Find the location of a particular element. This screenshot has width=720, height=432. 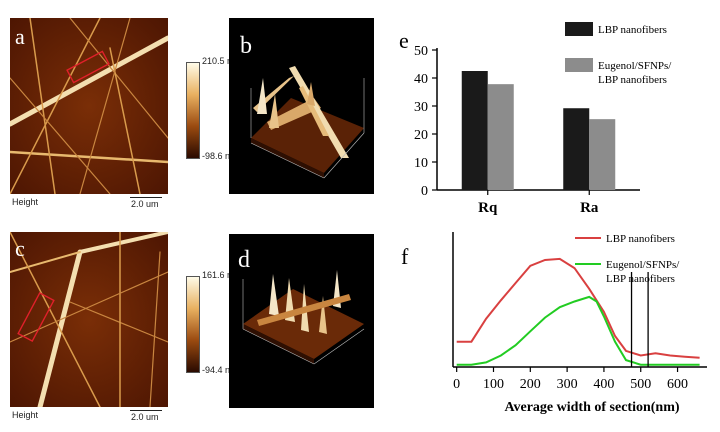

afm-image-a-graphic is located at coordinates (89, 106).